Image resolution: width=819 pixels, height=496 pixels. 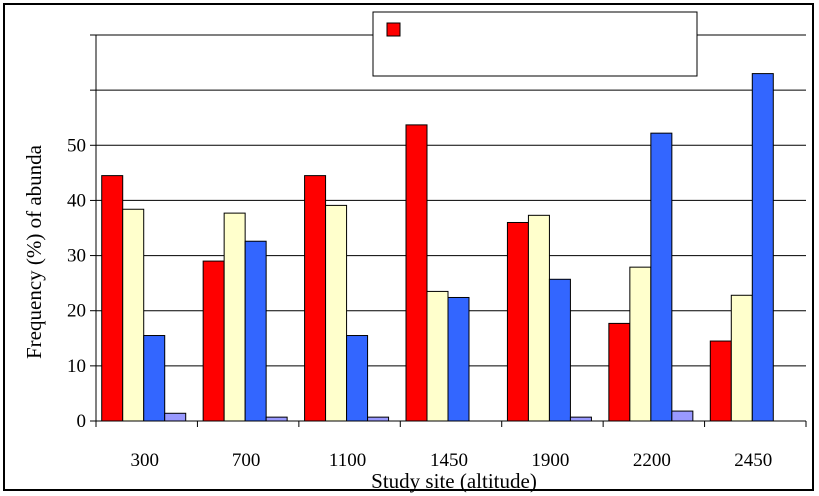 What do you see at coordinates (753, 460) in the screenshot?
I see `x-tick-label: 2450` at bounding box center [753, 460].